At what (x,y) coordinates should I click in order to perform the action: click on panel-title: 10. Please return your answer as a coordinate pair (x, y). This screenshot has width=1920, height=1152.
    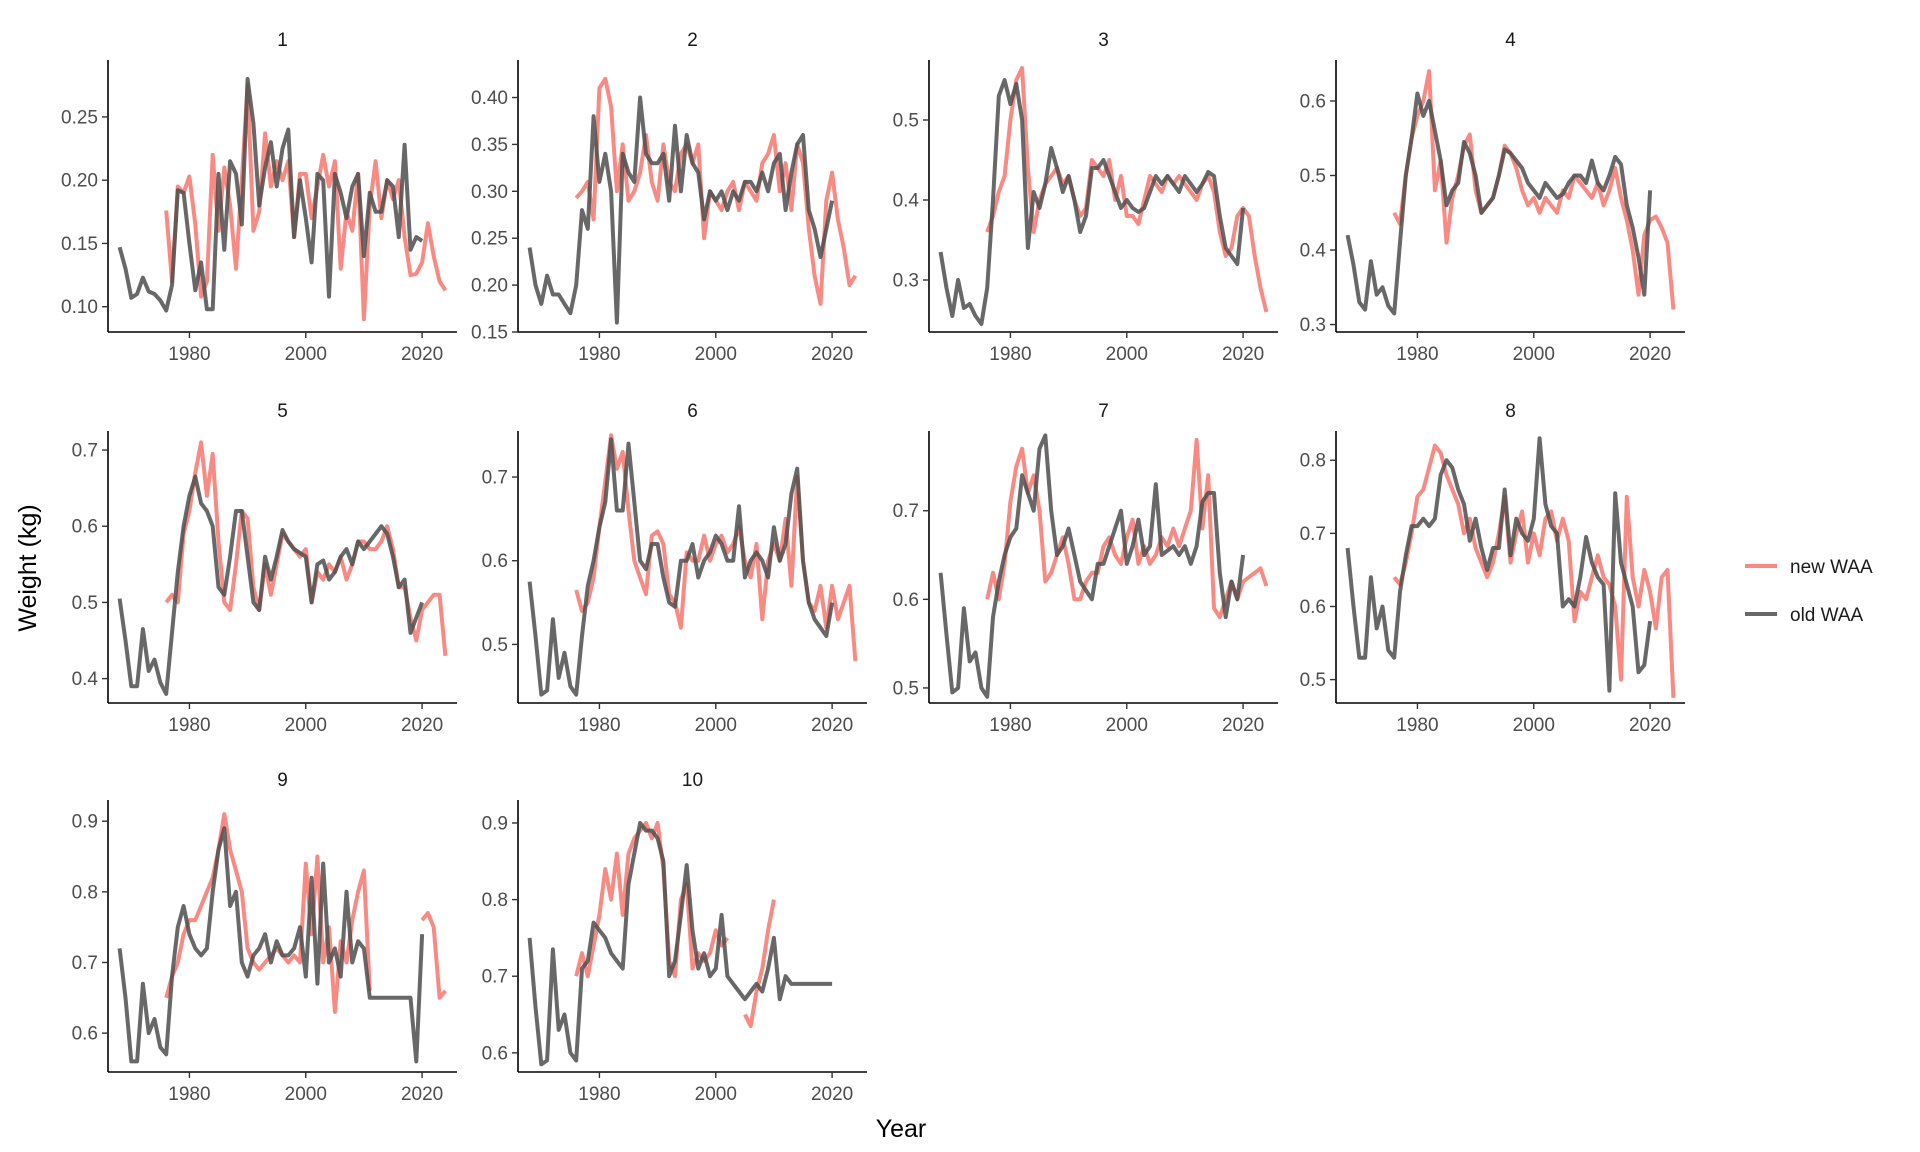
    Looking at the image, I should click on (692, 780).